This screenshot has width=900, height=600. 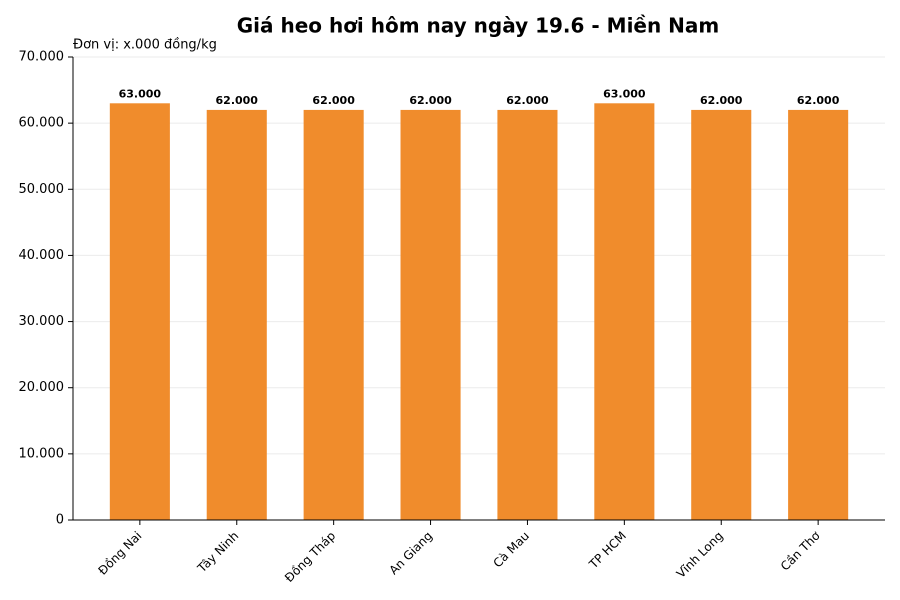 What do you see at coordinates (60, 520) in the screenshot?
I see `y-tick-label: 0` at bounding box center [60, 520].